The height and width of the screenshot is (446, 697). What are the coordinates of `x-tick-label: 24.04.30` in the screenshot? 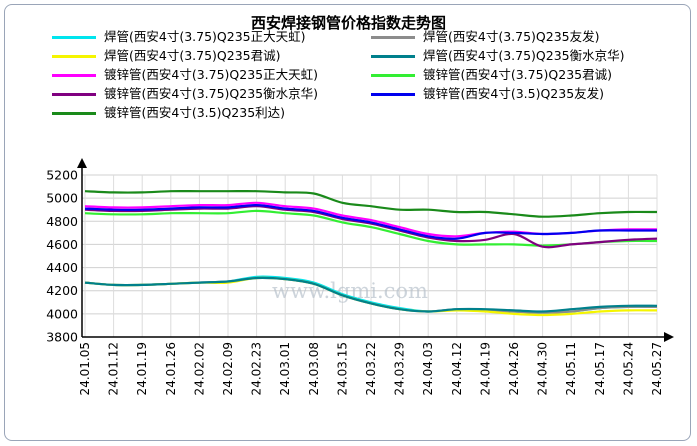 It's located at (543, 368).